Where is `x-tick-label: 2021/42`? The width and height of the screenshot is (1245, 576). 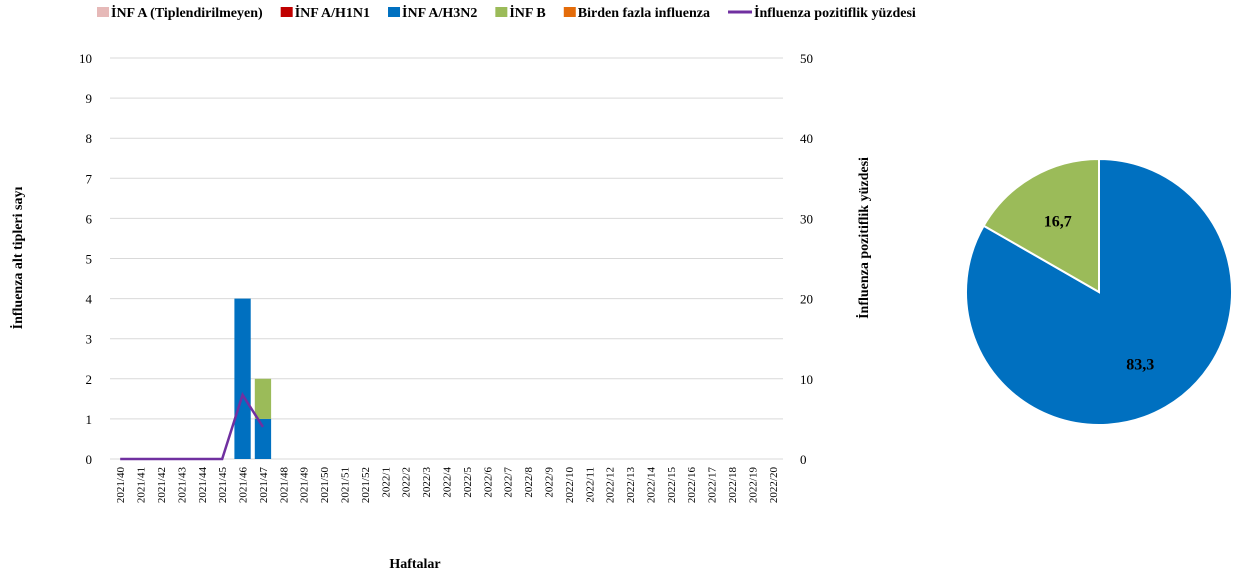
x-tick-label: 2021/42 is located at coordinates (162, 485).